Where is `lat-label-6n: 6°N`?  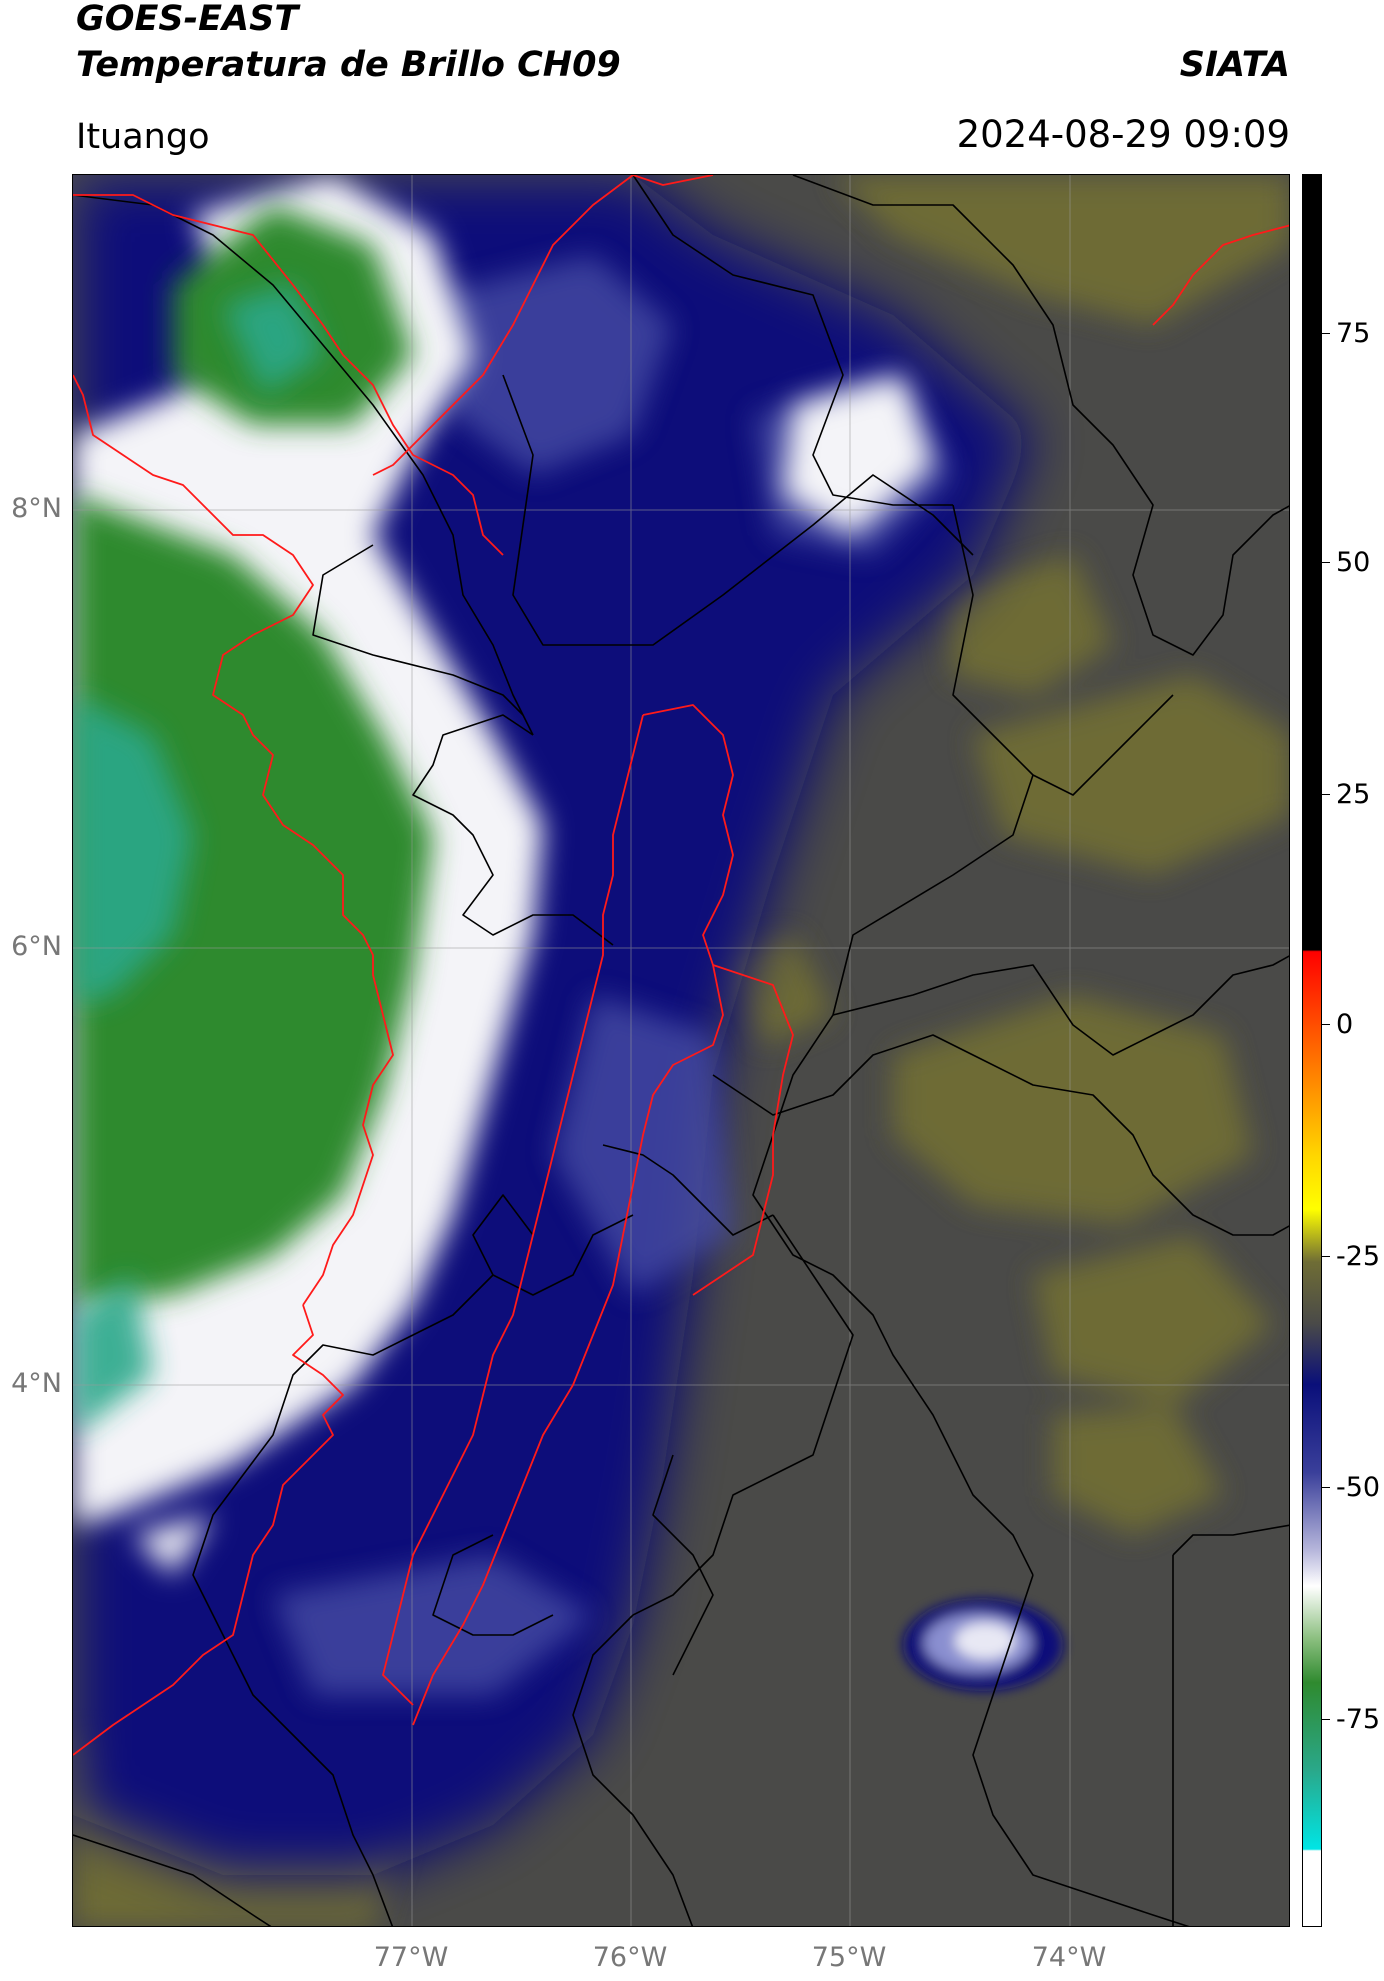
lat-label-6n: 6°N is located at coordinates (36, 946).